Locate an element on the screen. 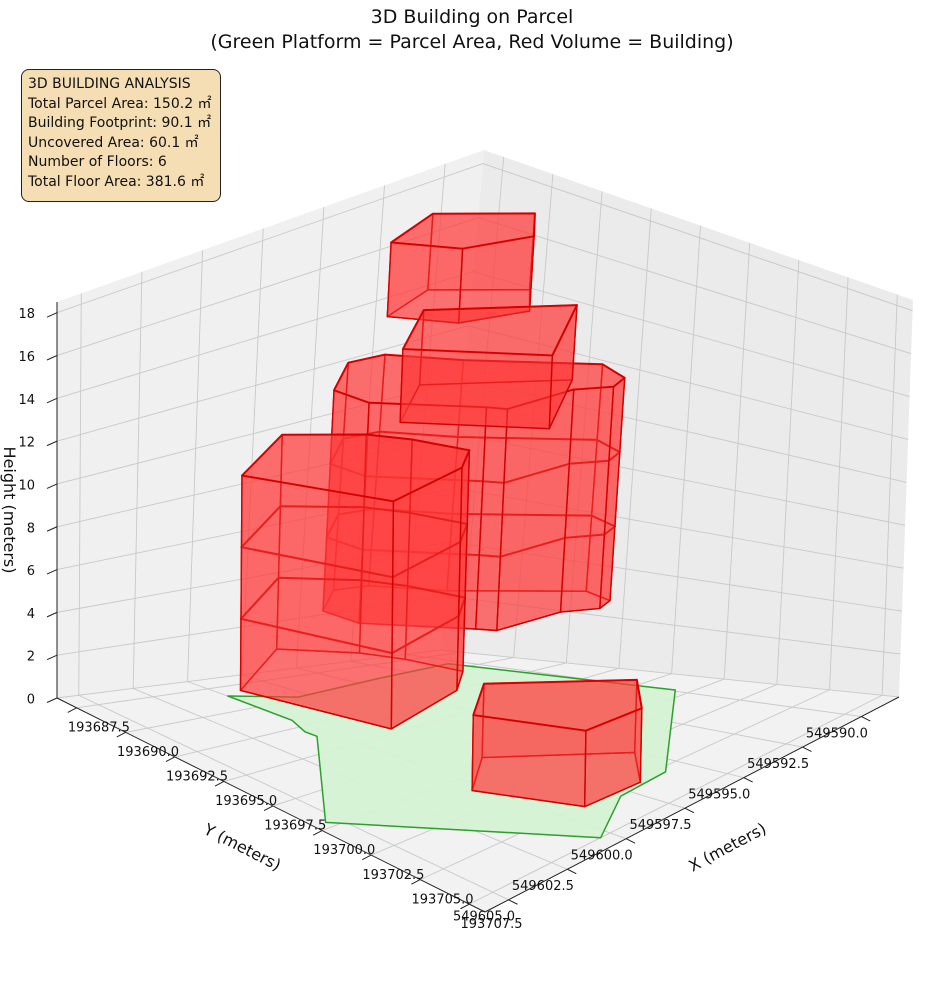  y-tick-label: 549590.0 is located at coordinates (837, 733).